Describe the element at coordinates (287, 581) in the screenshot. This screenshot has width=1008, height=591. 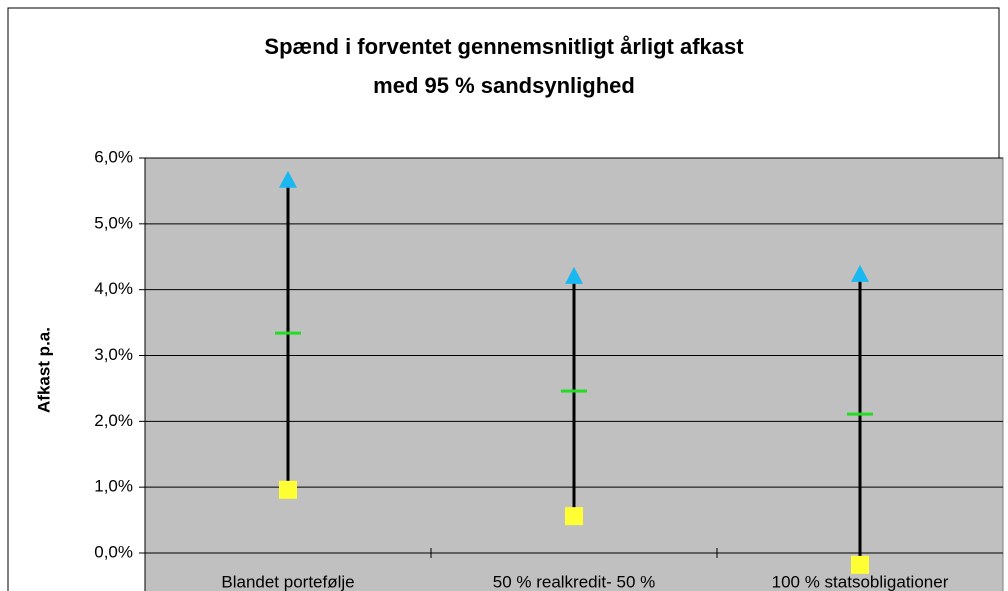
I see `x-tick-label: Blandet portefølje` at that location.